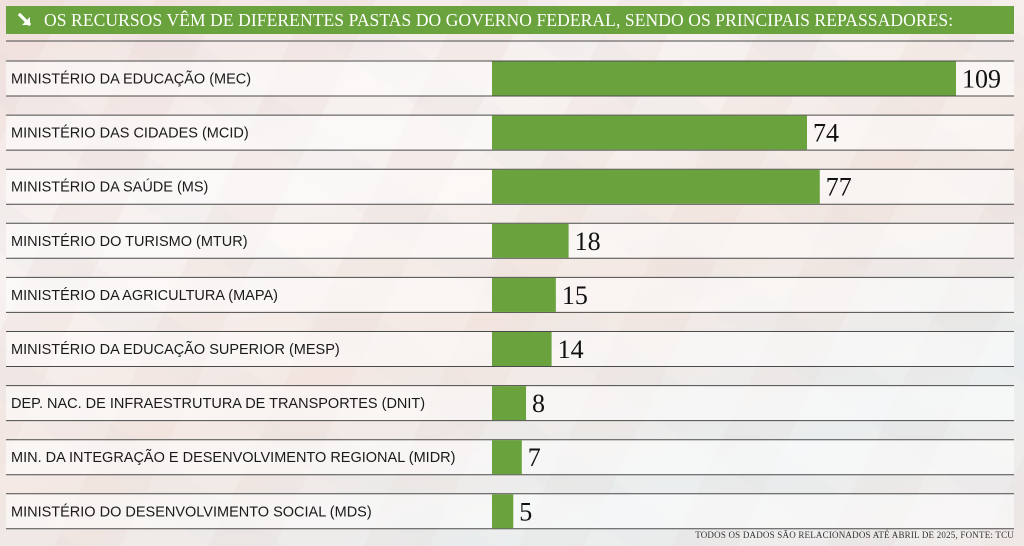 The width and height of the screenshot is (1024, 546). I want to click on bar-row: MINISTÉRIO DO TURISMO (MTUR) 18, so click(510, 240).